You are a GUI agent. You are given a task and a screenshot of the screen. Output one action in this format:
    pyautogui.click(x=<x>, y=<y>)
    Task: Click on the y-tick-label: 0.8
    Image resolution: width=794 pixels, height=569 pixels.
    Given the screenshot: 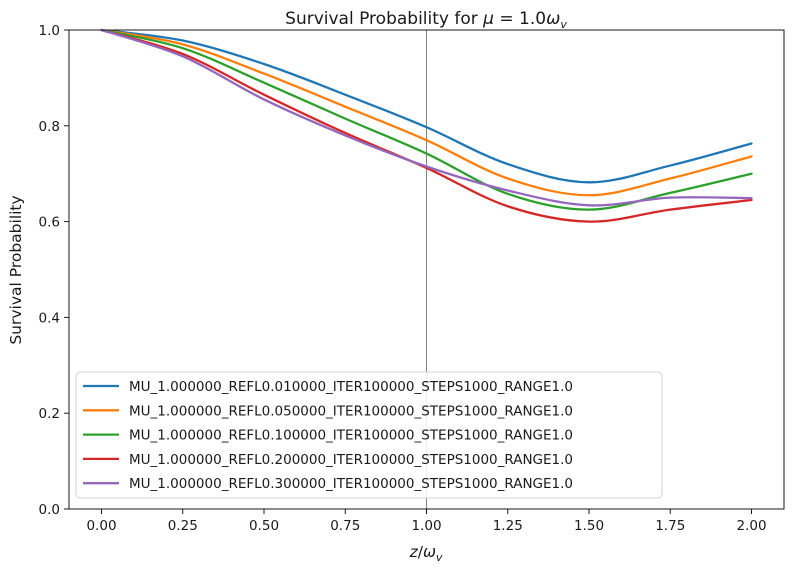 What is the action you would take?
    pyautogui.click(x=49, y=127)
    